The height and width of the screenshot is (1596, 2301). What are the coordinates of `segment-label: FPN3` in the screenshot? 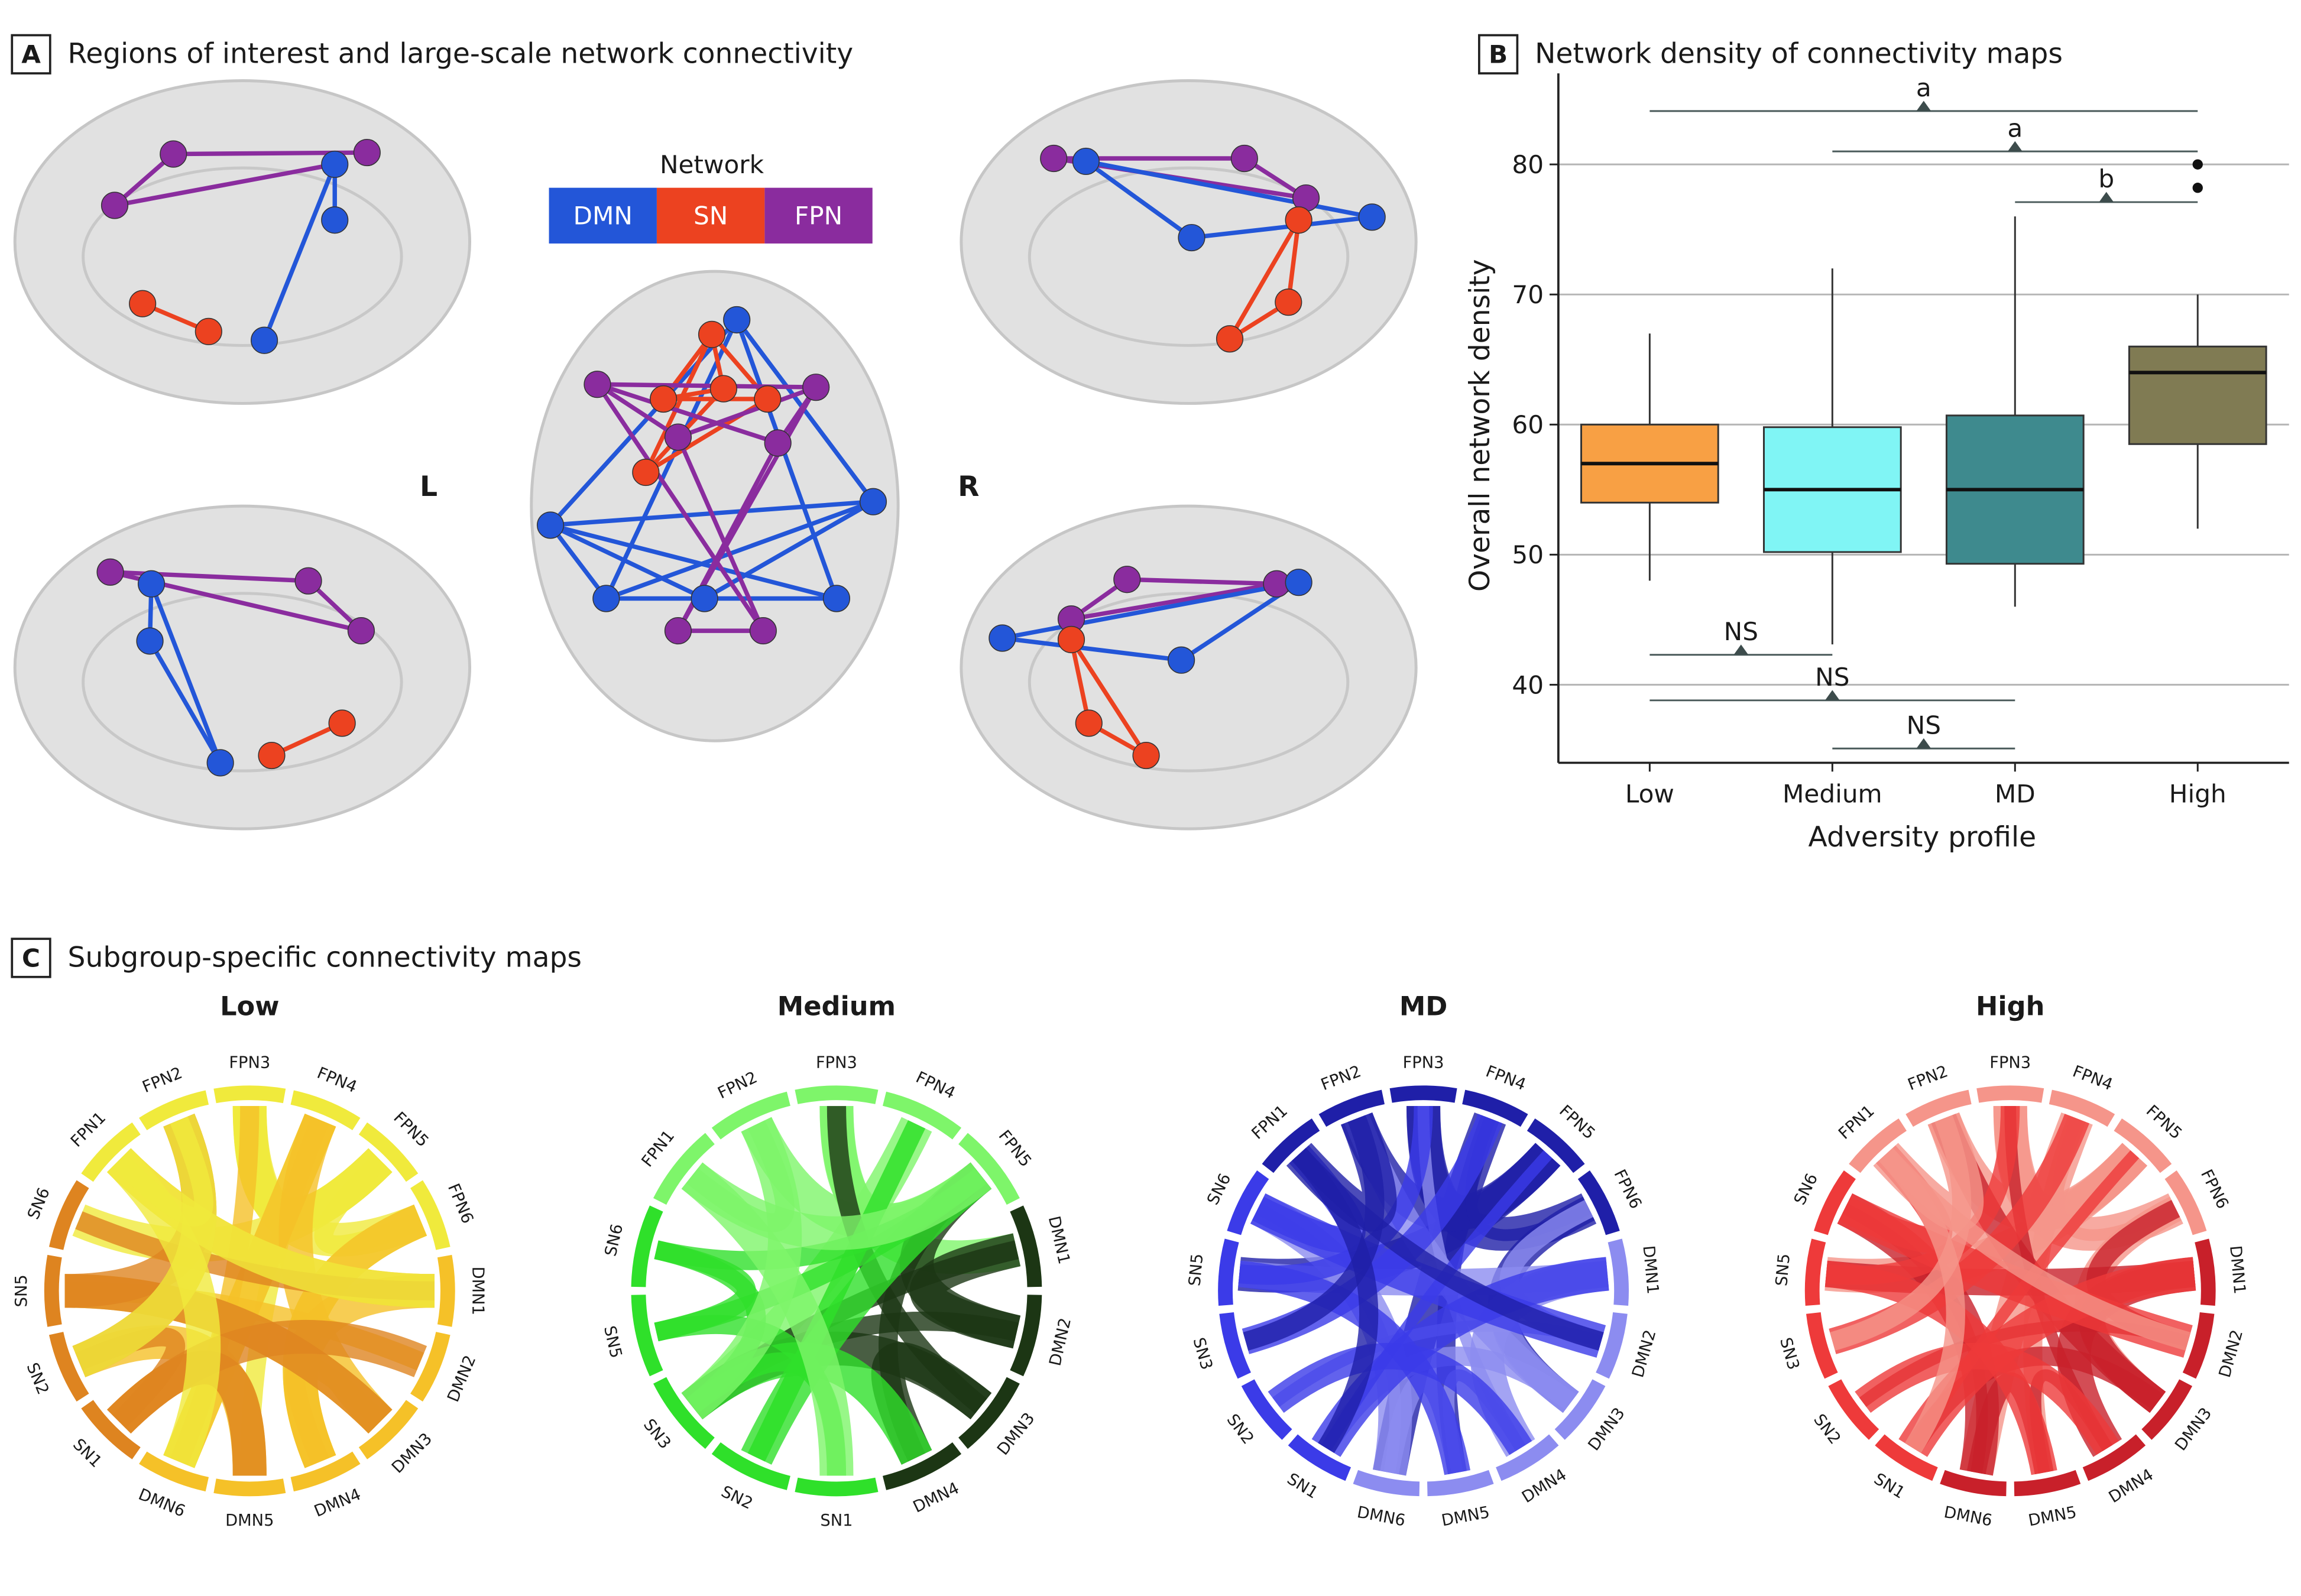 It's located at (1423, 1063).